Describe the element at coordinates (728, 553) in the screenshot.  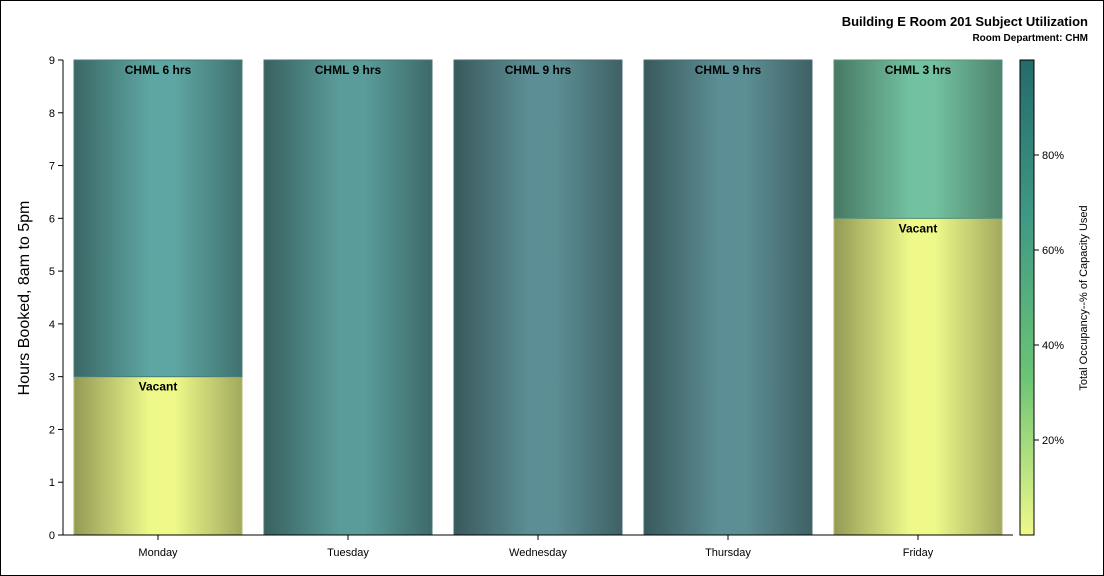
I see `x-tick-label: Thursday` at that location.